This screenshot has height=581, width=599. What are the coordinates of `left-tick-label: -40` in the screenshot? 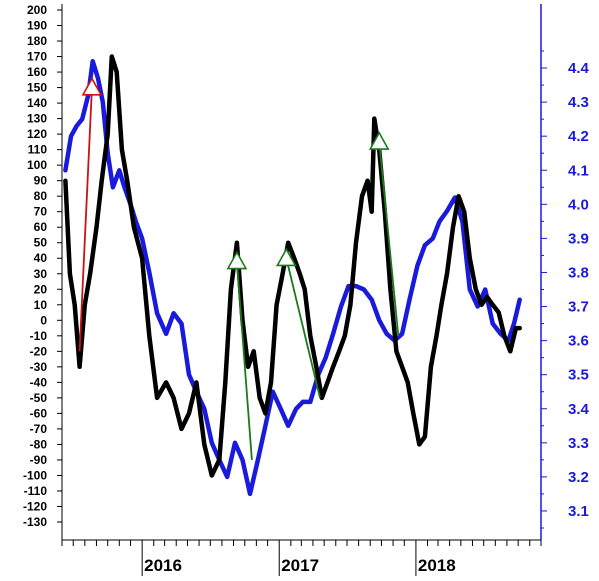 It's located at (39, 382).